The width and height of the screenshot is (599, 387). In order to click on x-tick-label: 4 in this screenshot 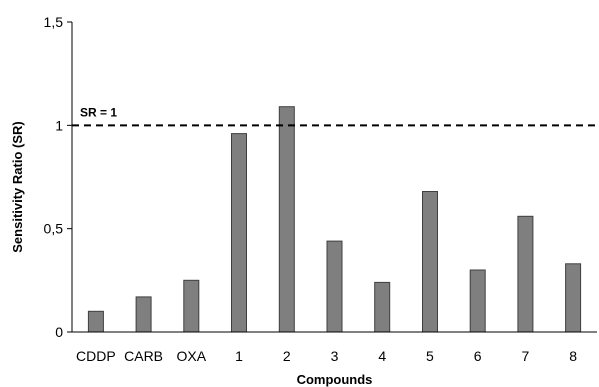, I will do `click(382, 356)`.